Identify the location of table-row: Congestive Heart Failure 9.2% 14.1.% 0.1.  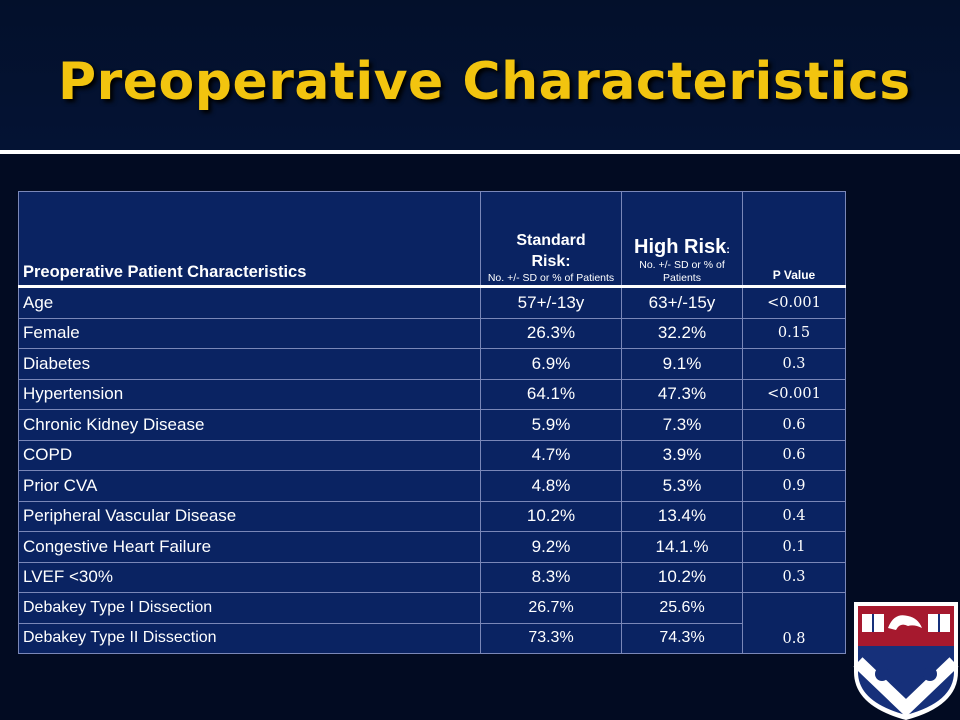
(432, 547).